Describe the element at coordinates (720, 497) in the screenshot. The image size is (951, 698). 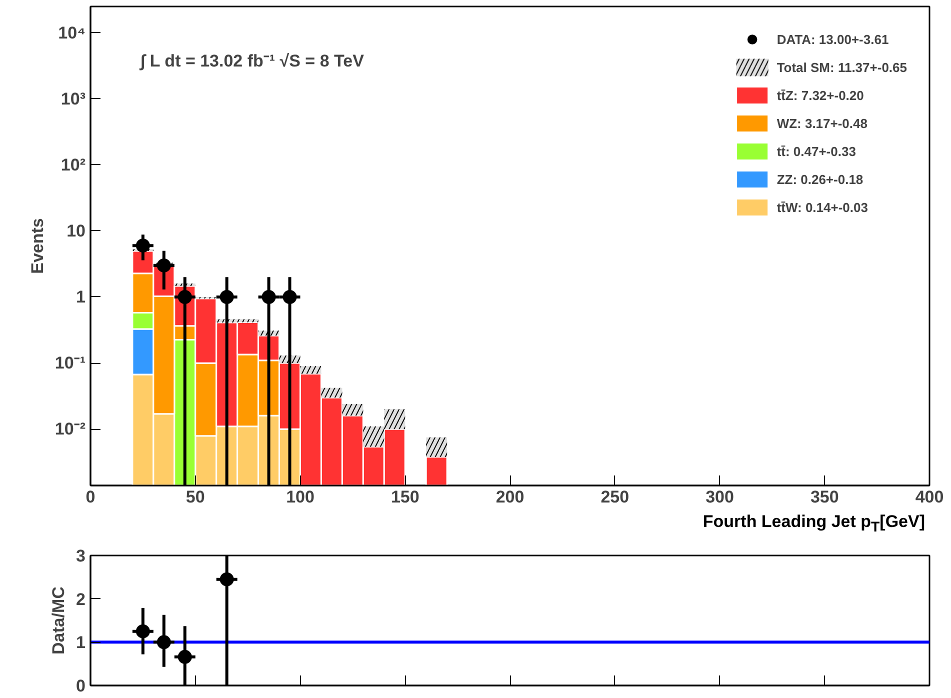
I see `x-tick-label: 300` at that location.